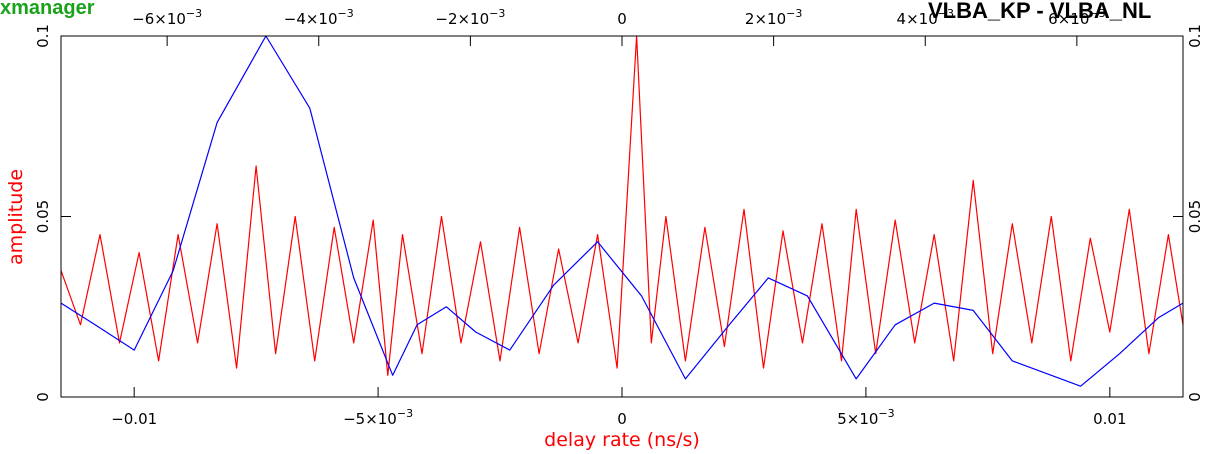 The image size is (1207, 454). I want to click on x-tick-label: 0.01, so click(1109, 419).